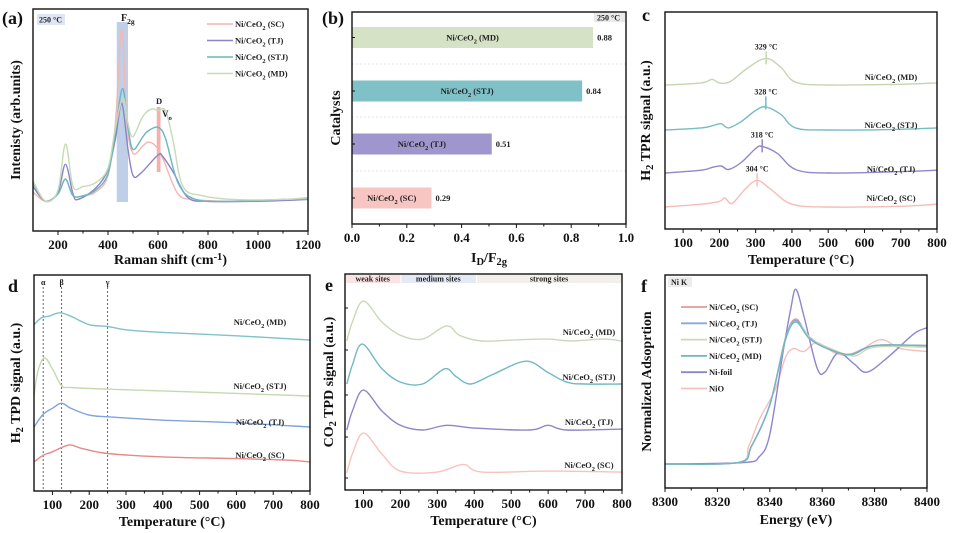 The image size is (955, 533). What do you see at coordinates (766, 46) in the screenshot?
I see `peak-label: 329 °C` at bounding box center [766, 46].